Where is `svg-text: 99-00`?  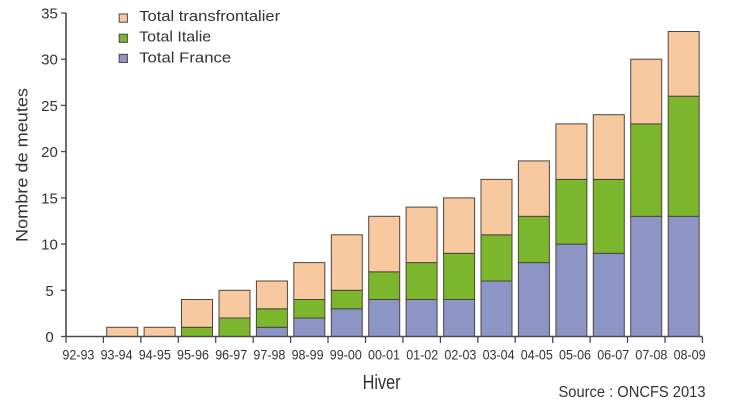
svg-text: 99-00 is located at coordinates (346, 355).